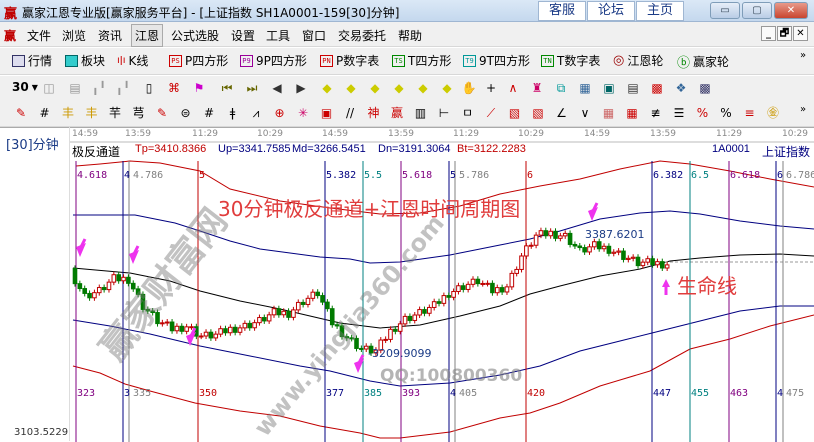 The height and width of the screenshot is (442, 814). What do you see at coordinates (232, 113) in the screenshot?
I see `n2-icon: ǂ` at bounding box center [232, 113].